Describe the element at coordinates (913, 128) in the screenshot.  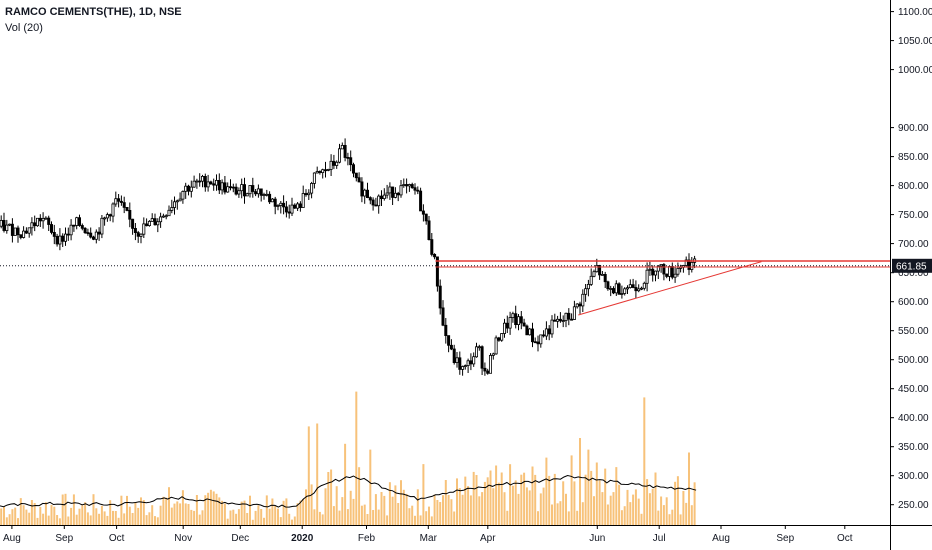
I see `y-tick-label: 900.00` at that location.